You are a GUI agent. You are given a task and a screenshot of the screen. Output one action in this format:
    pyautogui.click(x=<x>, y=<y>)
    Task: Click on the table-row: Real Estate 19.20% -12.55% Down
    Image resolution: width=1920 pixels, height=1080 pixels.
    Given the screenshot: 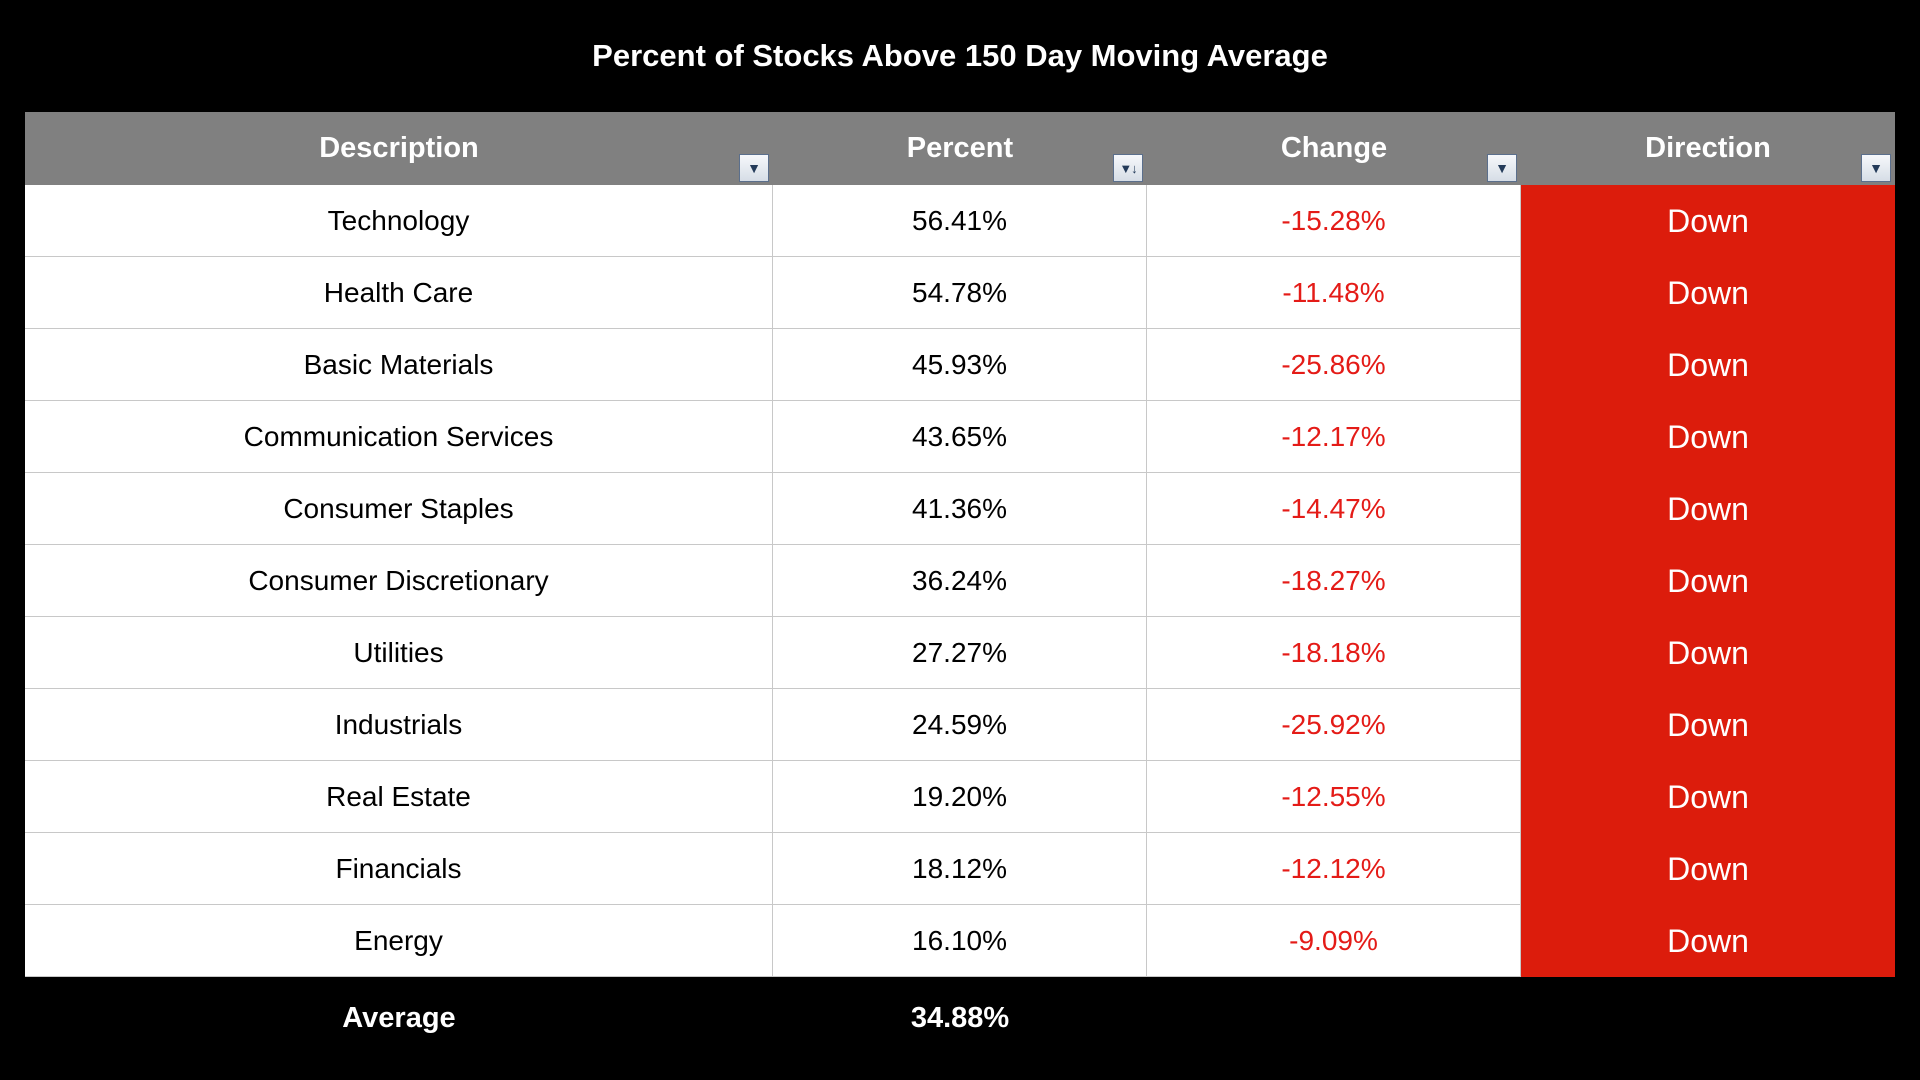 What is the action you would take?
    pyautogui.click(x=960, y=797)
    